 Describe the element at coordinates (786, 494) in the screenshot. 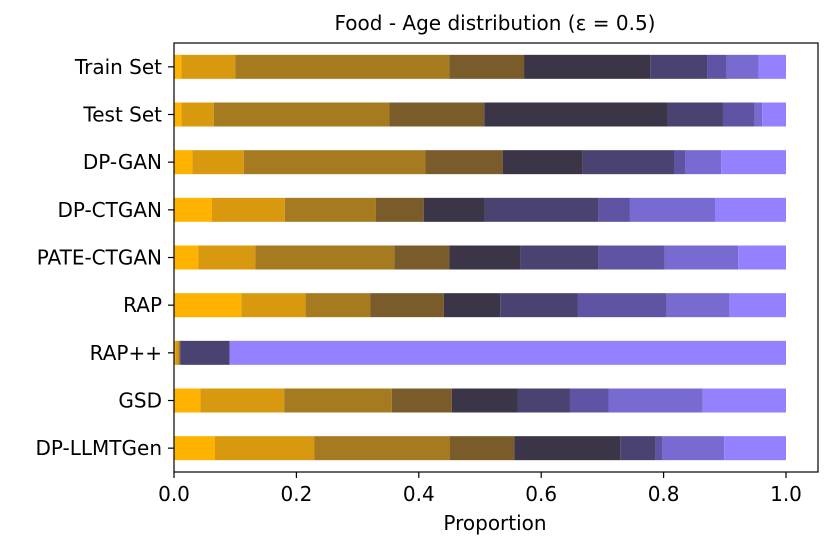

I see `x-tick-label: 1.0` at that location.